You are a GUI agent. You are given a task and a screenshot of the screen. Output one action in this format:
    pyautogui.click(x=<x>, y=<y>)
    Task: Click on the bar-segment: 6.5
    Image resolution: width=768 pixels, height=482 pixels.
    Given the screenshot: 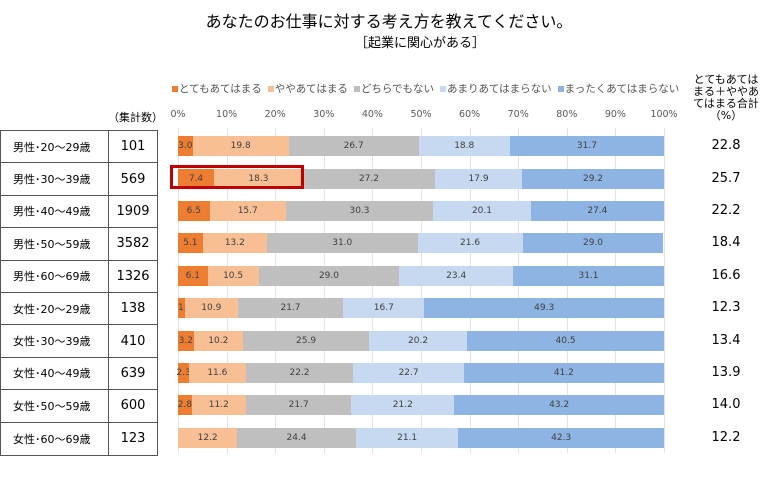 What is the action you would take?
    pyautogui.click(x=194, y=211)
    